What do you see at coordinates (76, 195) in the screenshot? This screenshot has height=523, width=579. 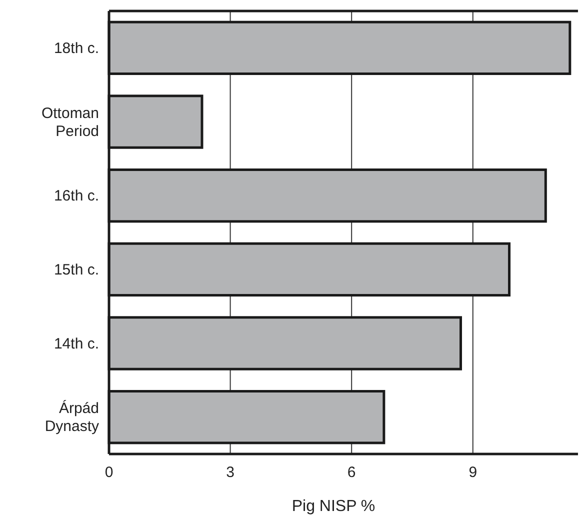 I see `y-tick-label: 16th c.` at bounding box center [76, 195].